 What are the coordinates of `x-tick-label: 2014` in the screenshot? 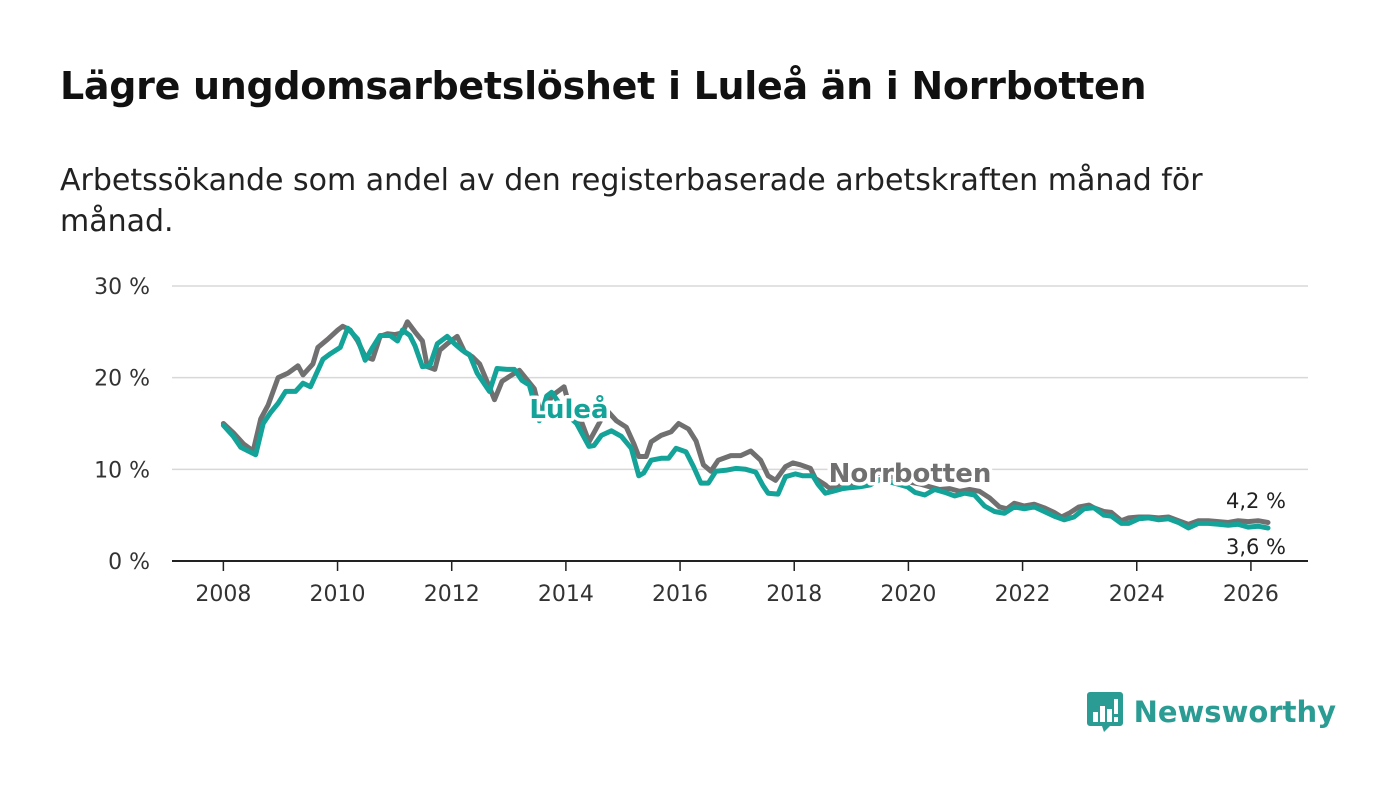 It's located at (566, 594).